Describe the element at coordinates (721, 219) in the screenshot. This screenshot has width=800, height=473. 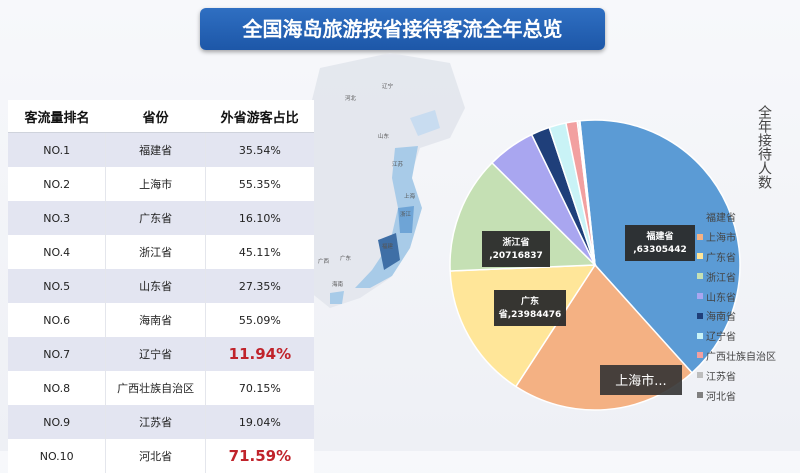
I see `legend-label: 福建省` at that location.